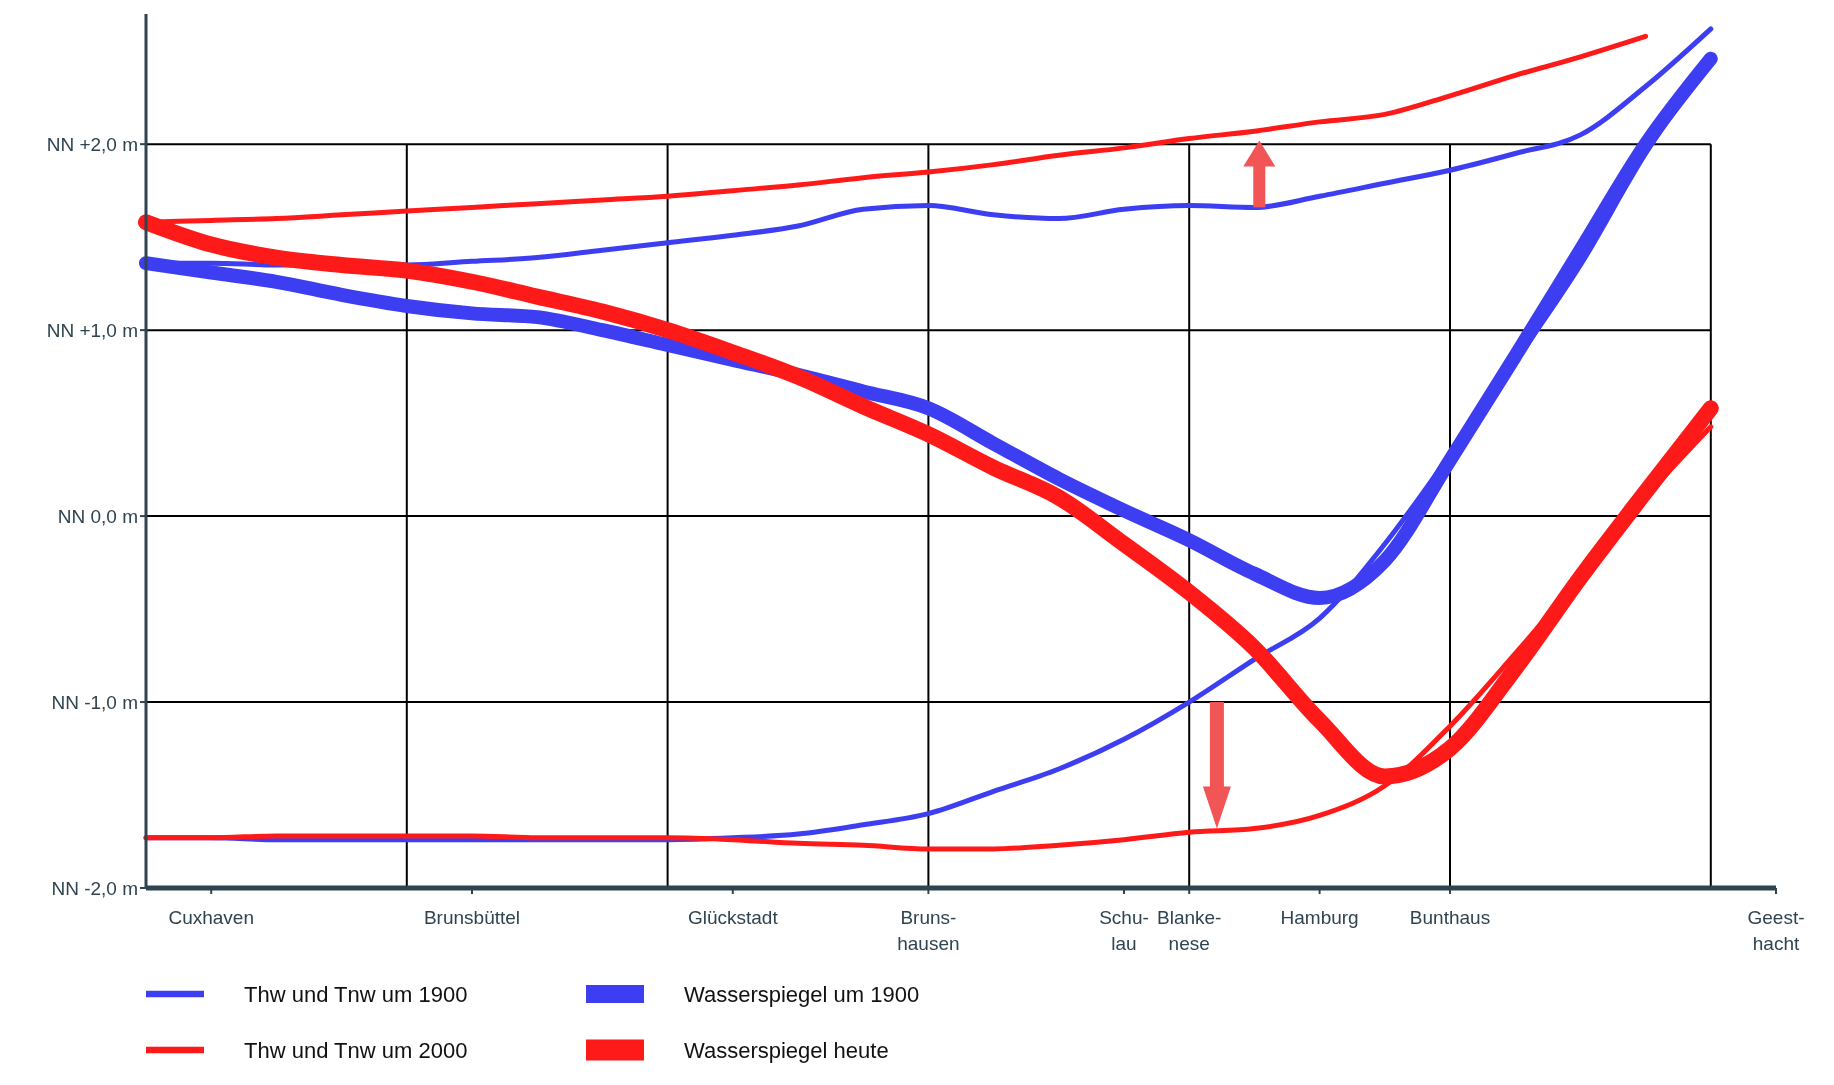 The width and height of the screenshot is (1834, 1085). Describe the element at coordinates (97, 516) in the screenshot. I see `y-tick-label: NN 0,0 m` at that location.